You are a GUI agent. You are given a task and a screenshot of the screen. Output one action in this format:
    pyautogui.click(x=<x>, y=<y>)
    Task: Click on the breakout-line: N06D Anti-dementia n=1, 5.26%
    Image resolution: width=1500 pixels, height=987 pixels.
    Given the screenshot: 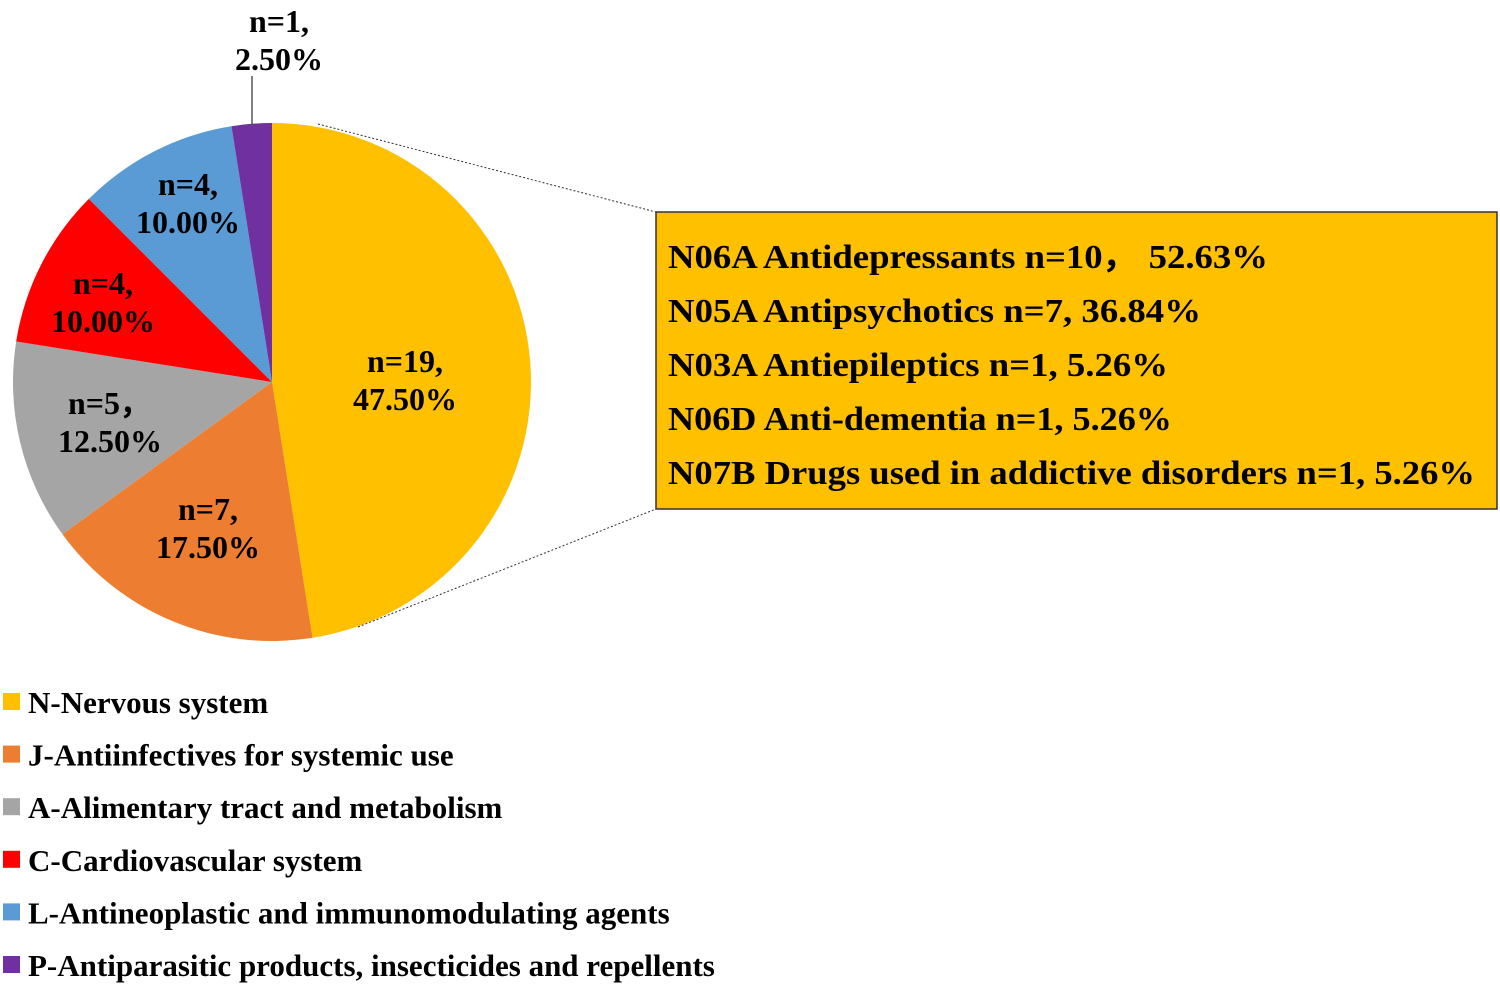 What is the action you would take?
    pyautogui.click(x=920, y=419)
    